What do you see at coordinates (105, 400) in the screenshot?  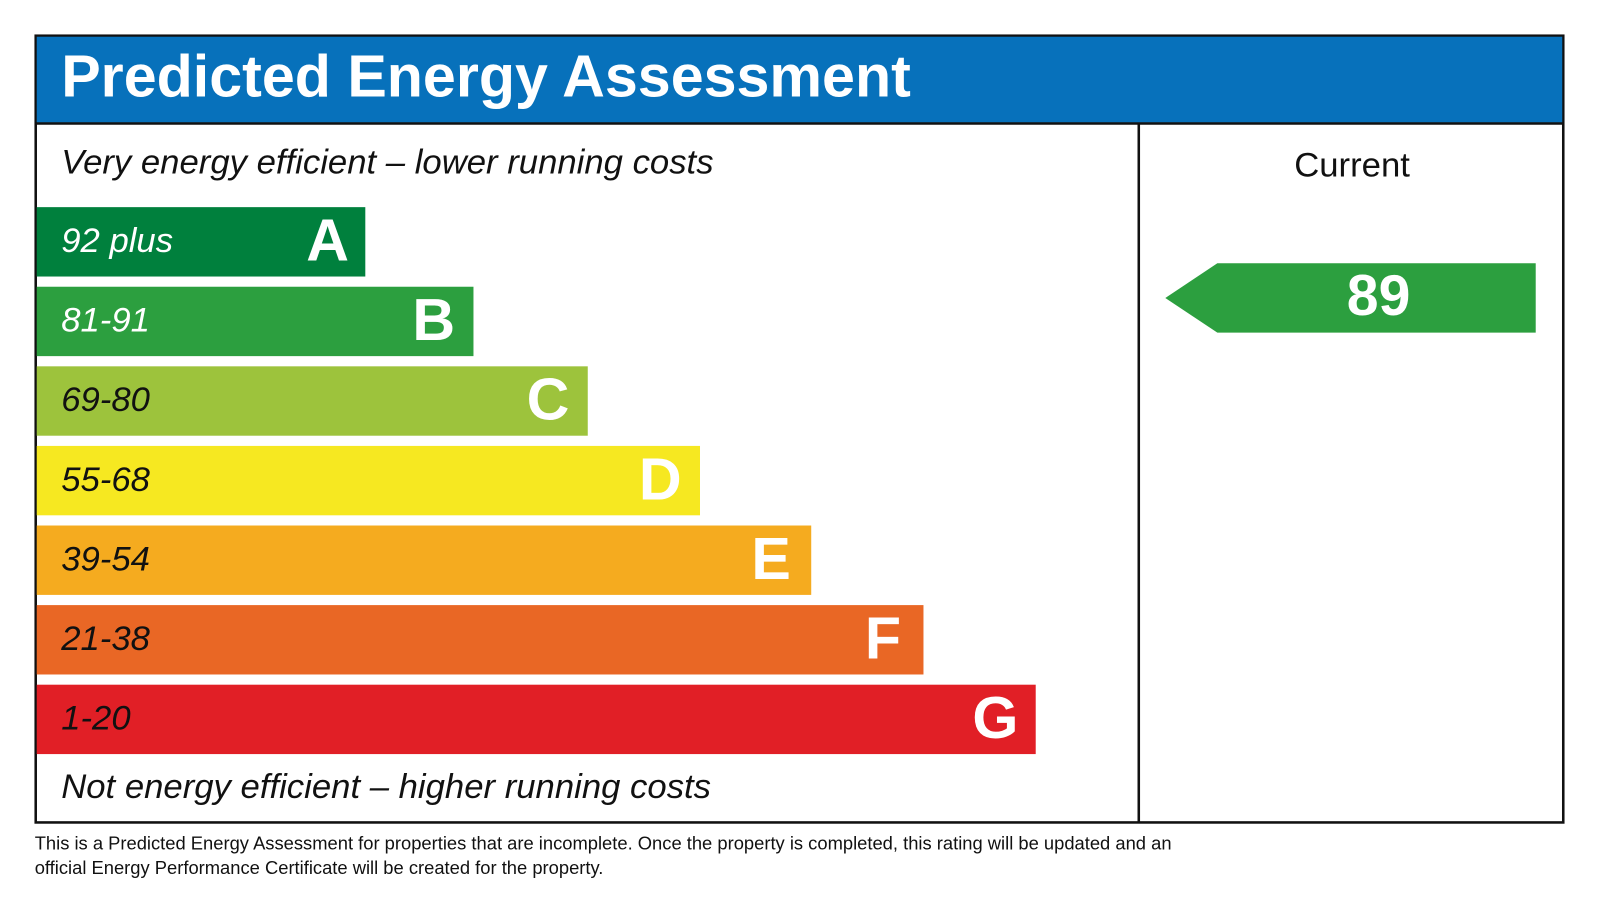 I see `band-range: 69-80` at bounding box center [105, 400].